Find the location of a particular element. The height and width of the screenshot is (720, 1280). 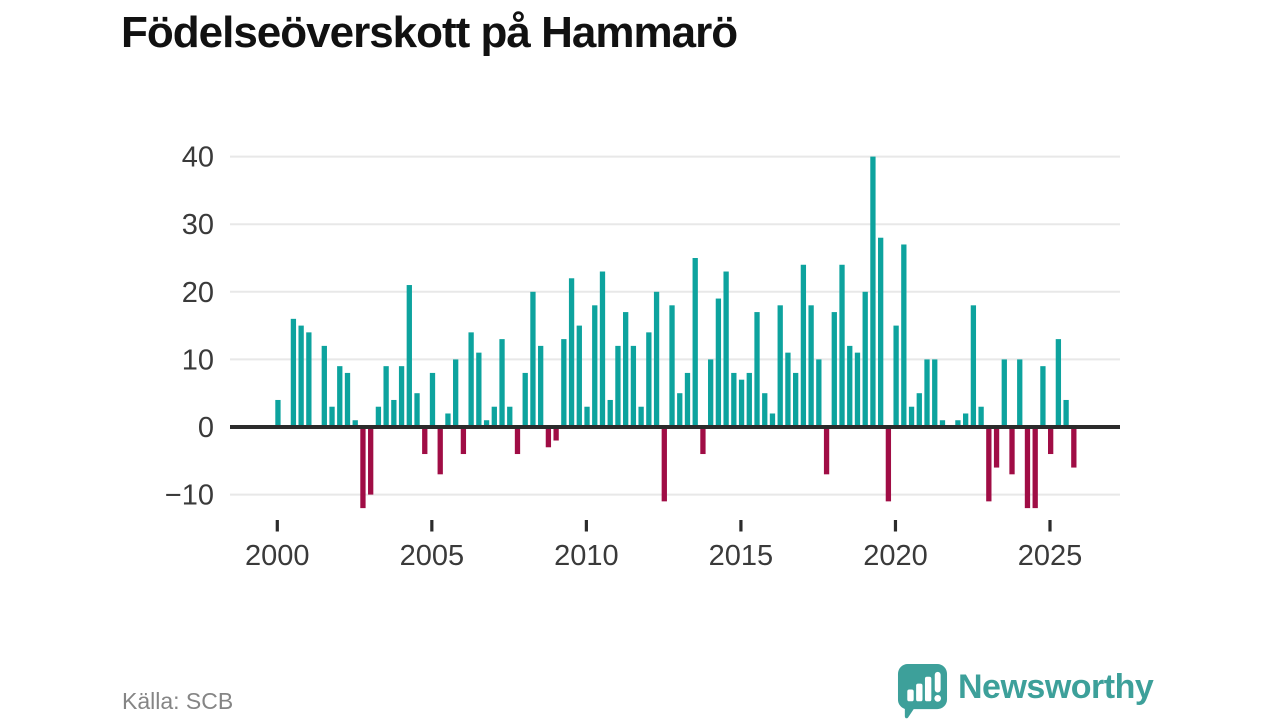

bar-2013-Q3 is located at coordinates (695, 342).